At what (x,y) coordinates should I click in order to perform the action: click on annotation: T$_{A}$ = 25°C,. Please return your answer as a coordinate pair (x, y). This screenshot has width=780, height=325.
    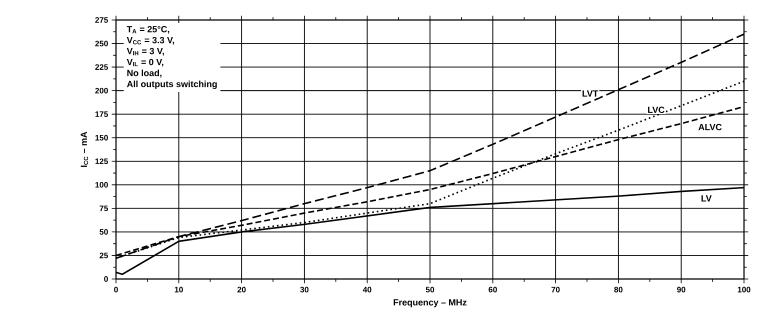
    Looking at the image, I should click on (148, 30).